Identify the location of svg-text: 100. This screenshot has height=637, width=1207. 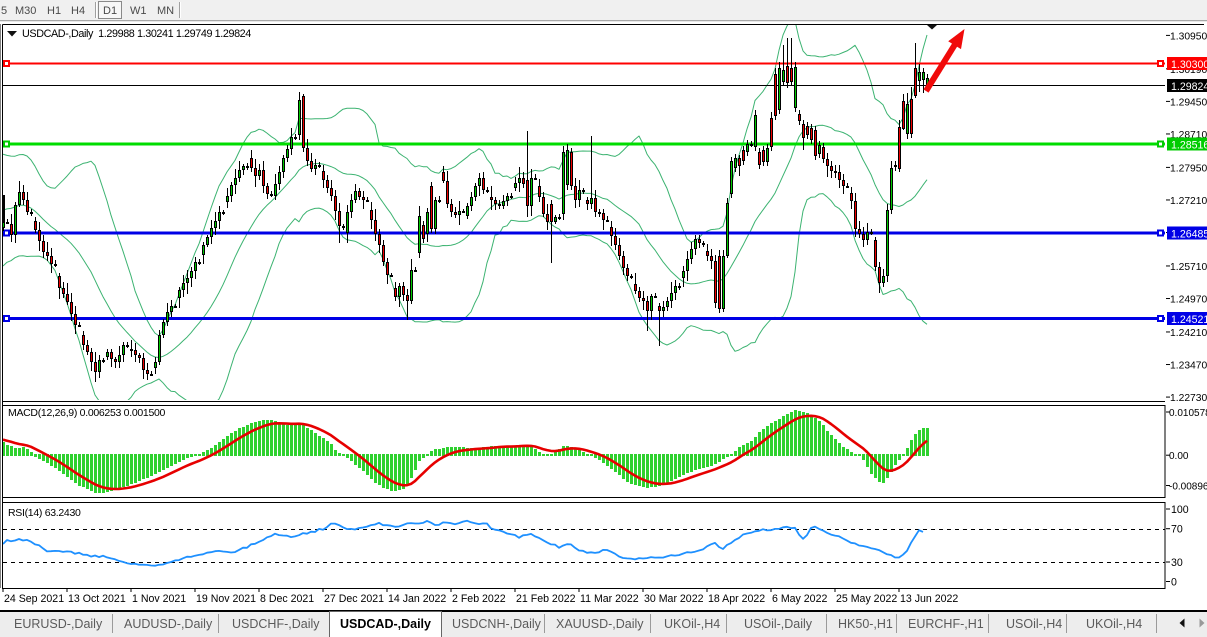
(1180, 510).